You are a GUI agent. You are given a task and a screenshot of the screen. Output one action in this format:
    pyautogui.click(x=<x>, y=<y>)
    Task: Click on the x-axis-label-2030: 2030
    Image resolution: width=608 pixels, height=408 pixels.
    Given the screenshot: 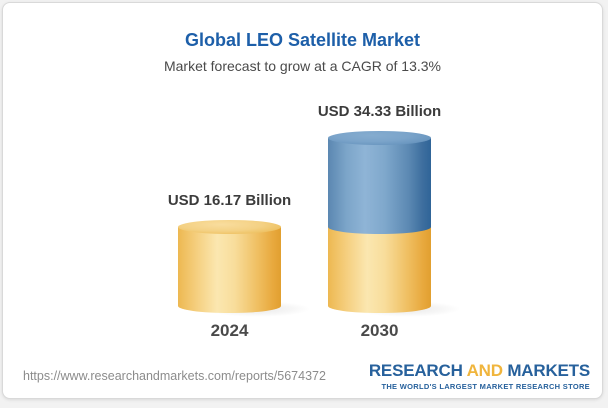 What is the action you would take?
    pyautogui.click(x=379, y=330)
    